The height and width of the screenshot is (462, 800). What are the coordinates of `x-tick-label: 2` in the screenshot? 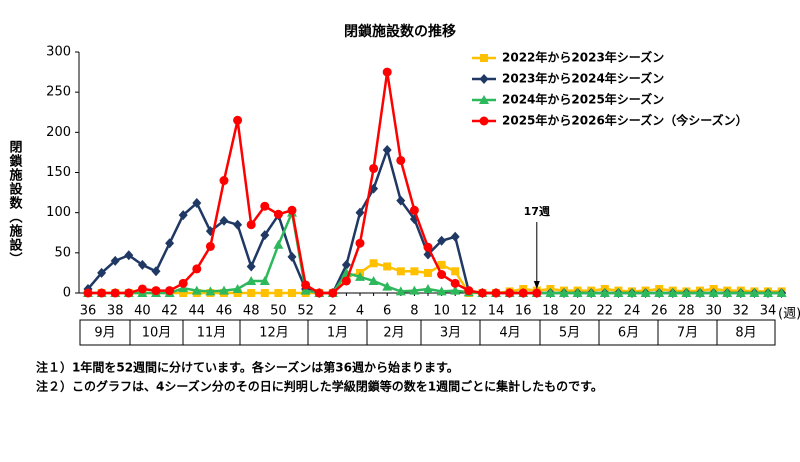 It's located at (333, 311).